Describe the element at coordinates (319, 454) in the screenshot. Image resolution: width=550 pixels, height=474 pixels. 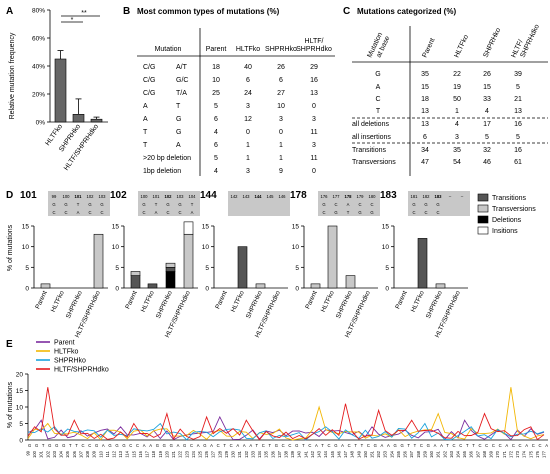
I see `e-position-label: 143` at that location.